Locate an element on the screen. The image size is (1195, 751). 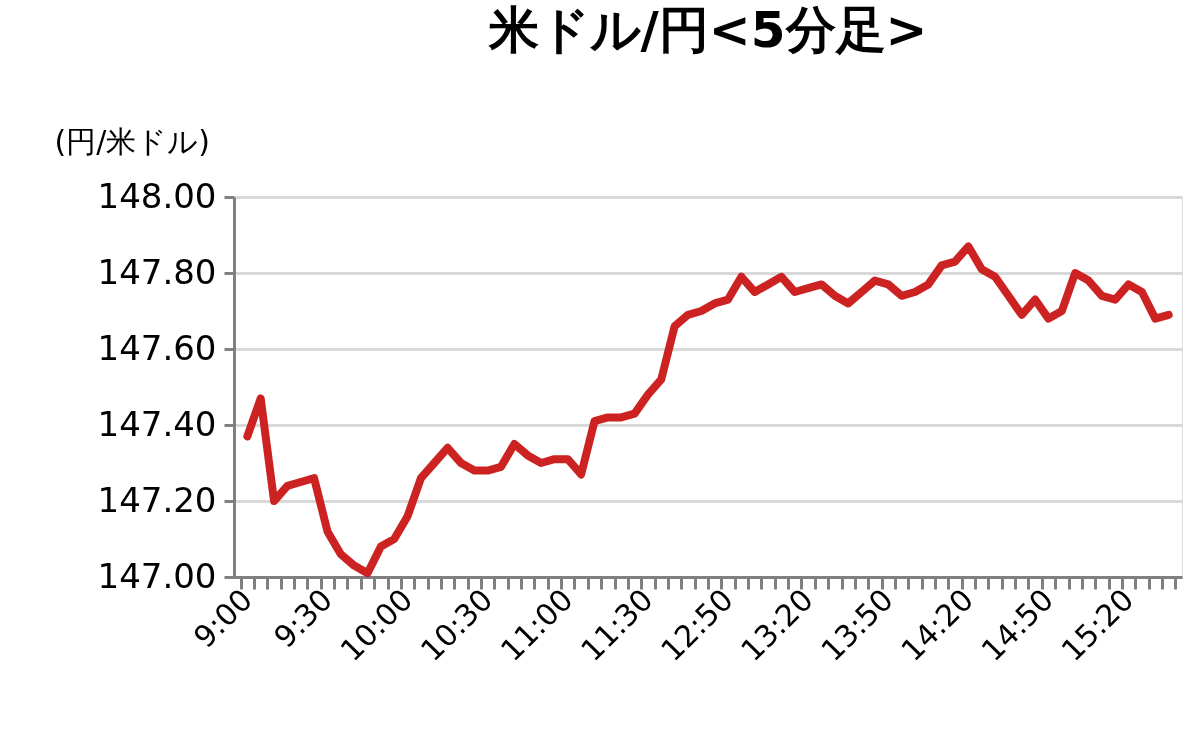
y-tick-label: 147.60 is located at coordinates (157, 347).